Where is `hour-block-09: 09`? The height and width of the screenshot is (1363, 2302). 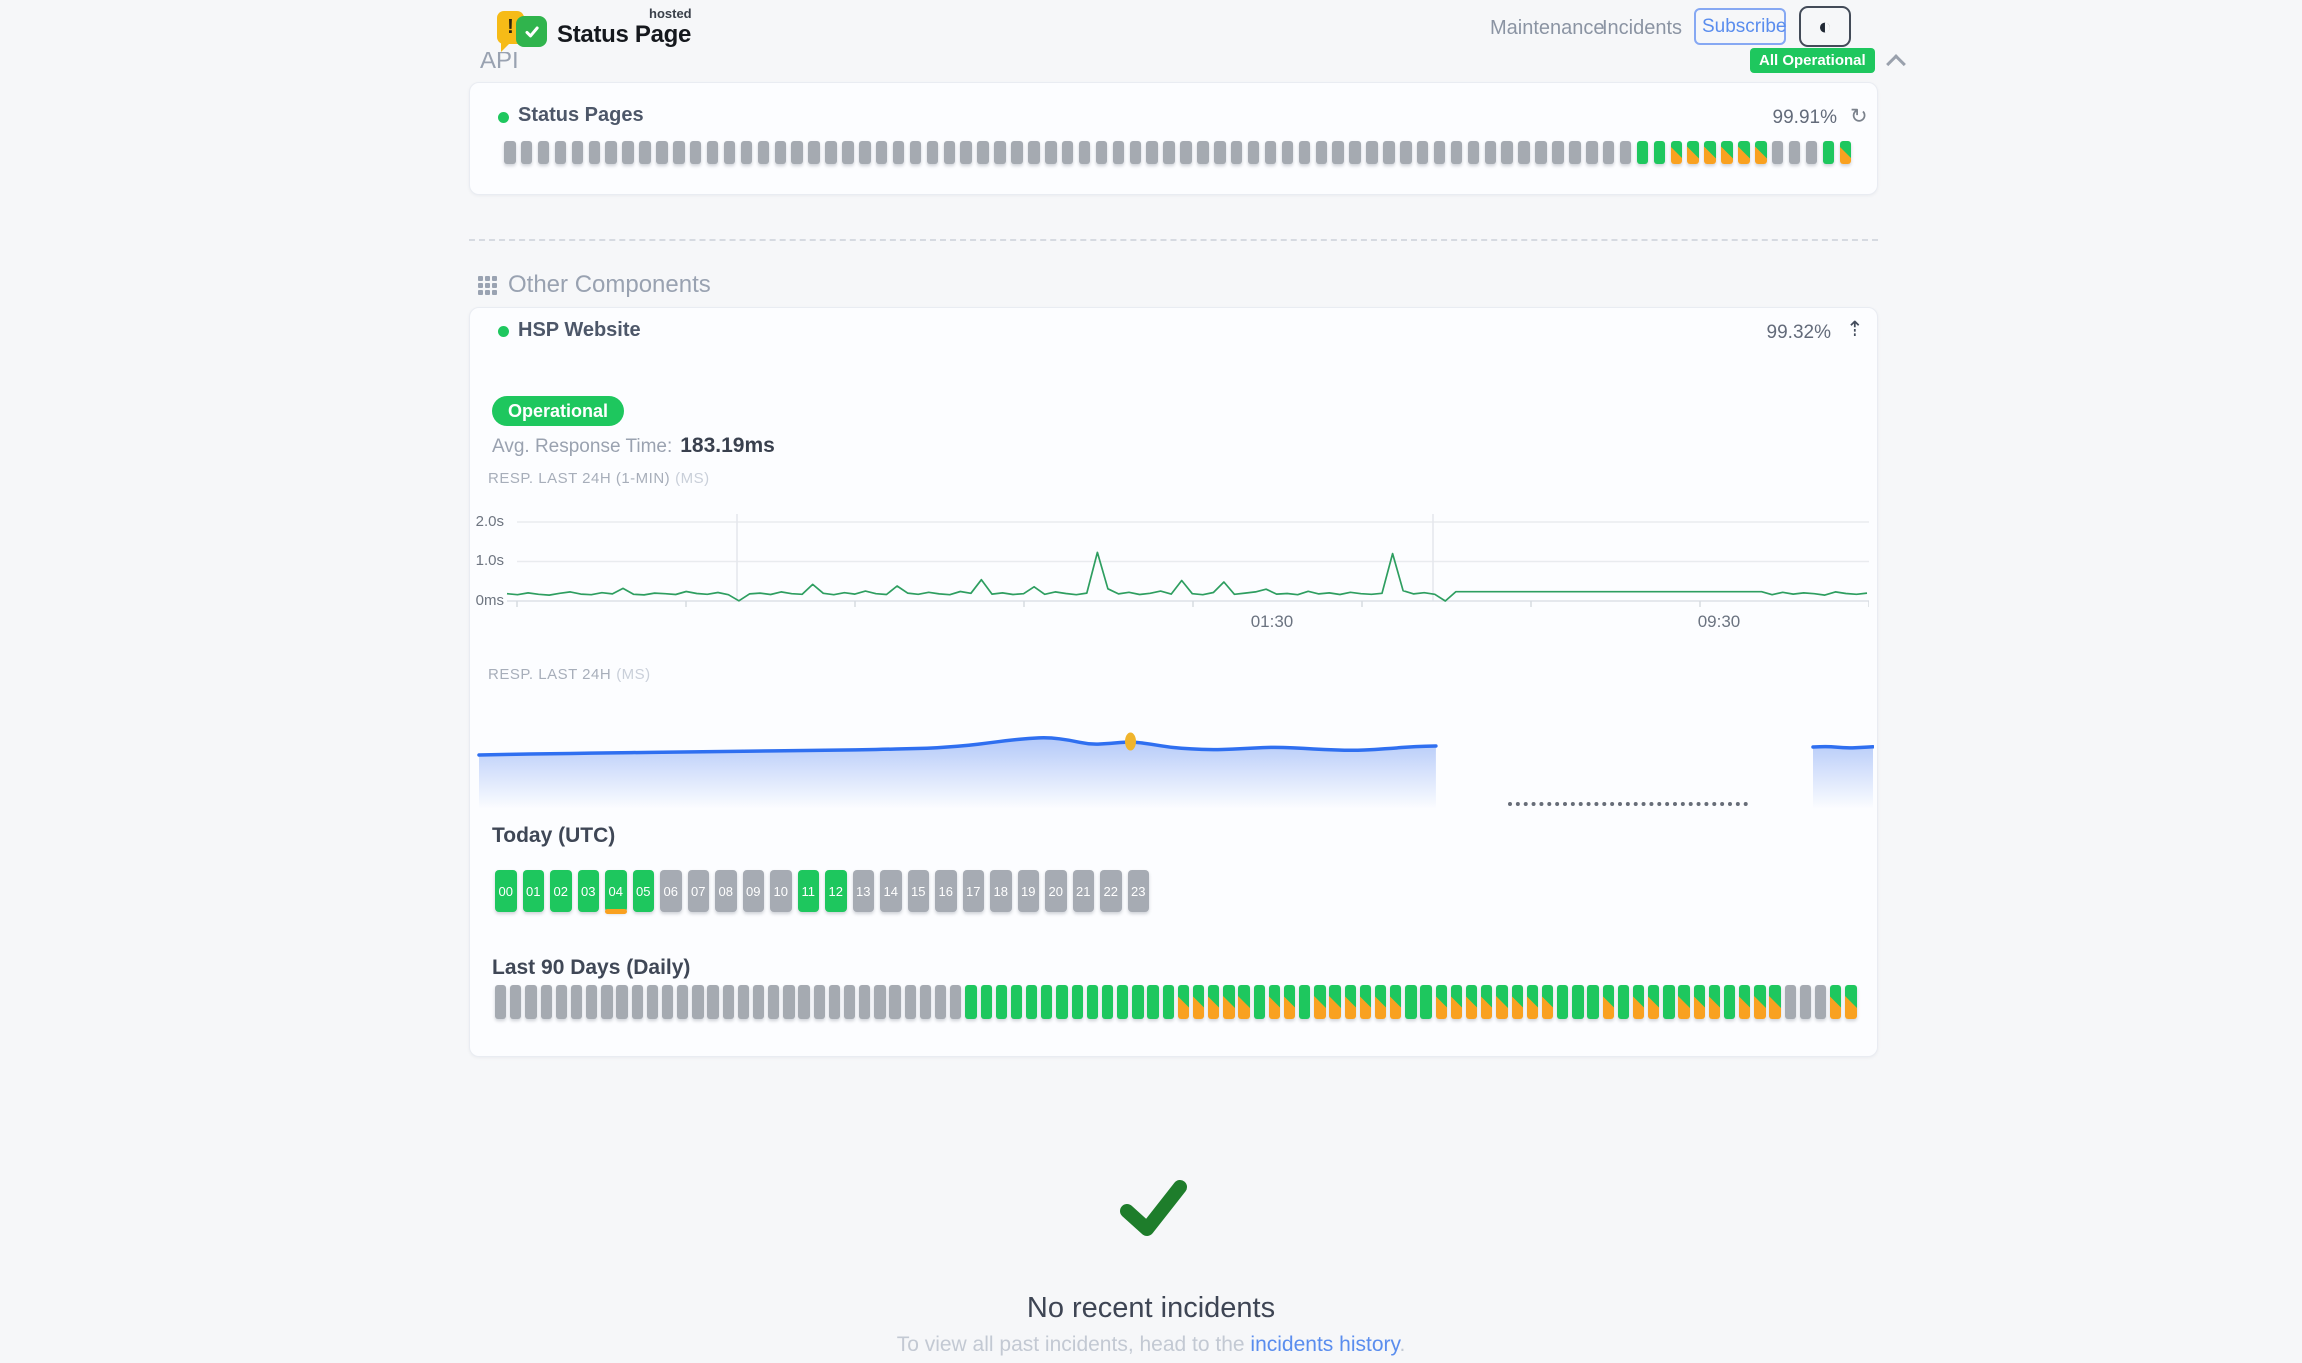 hour-block-09: 09 is located at coordinates (753, 891).